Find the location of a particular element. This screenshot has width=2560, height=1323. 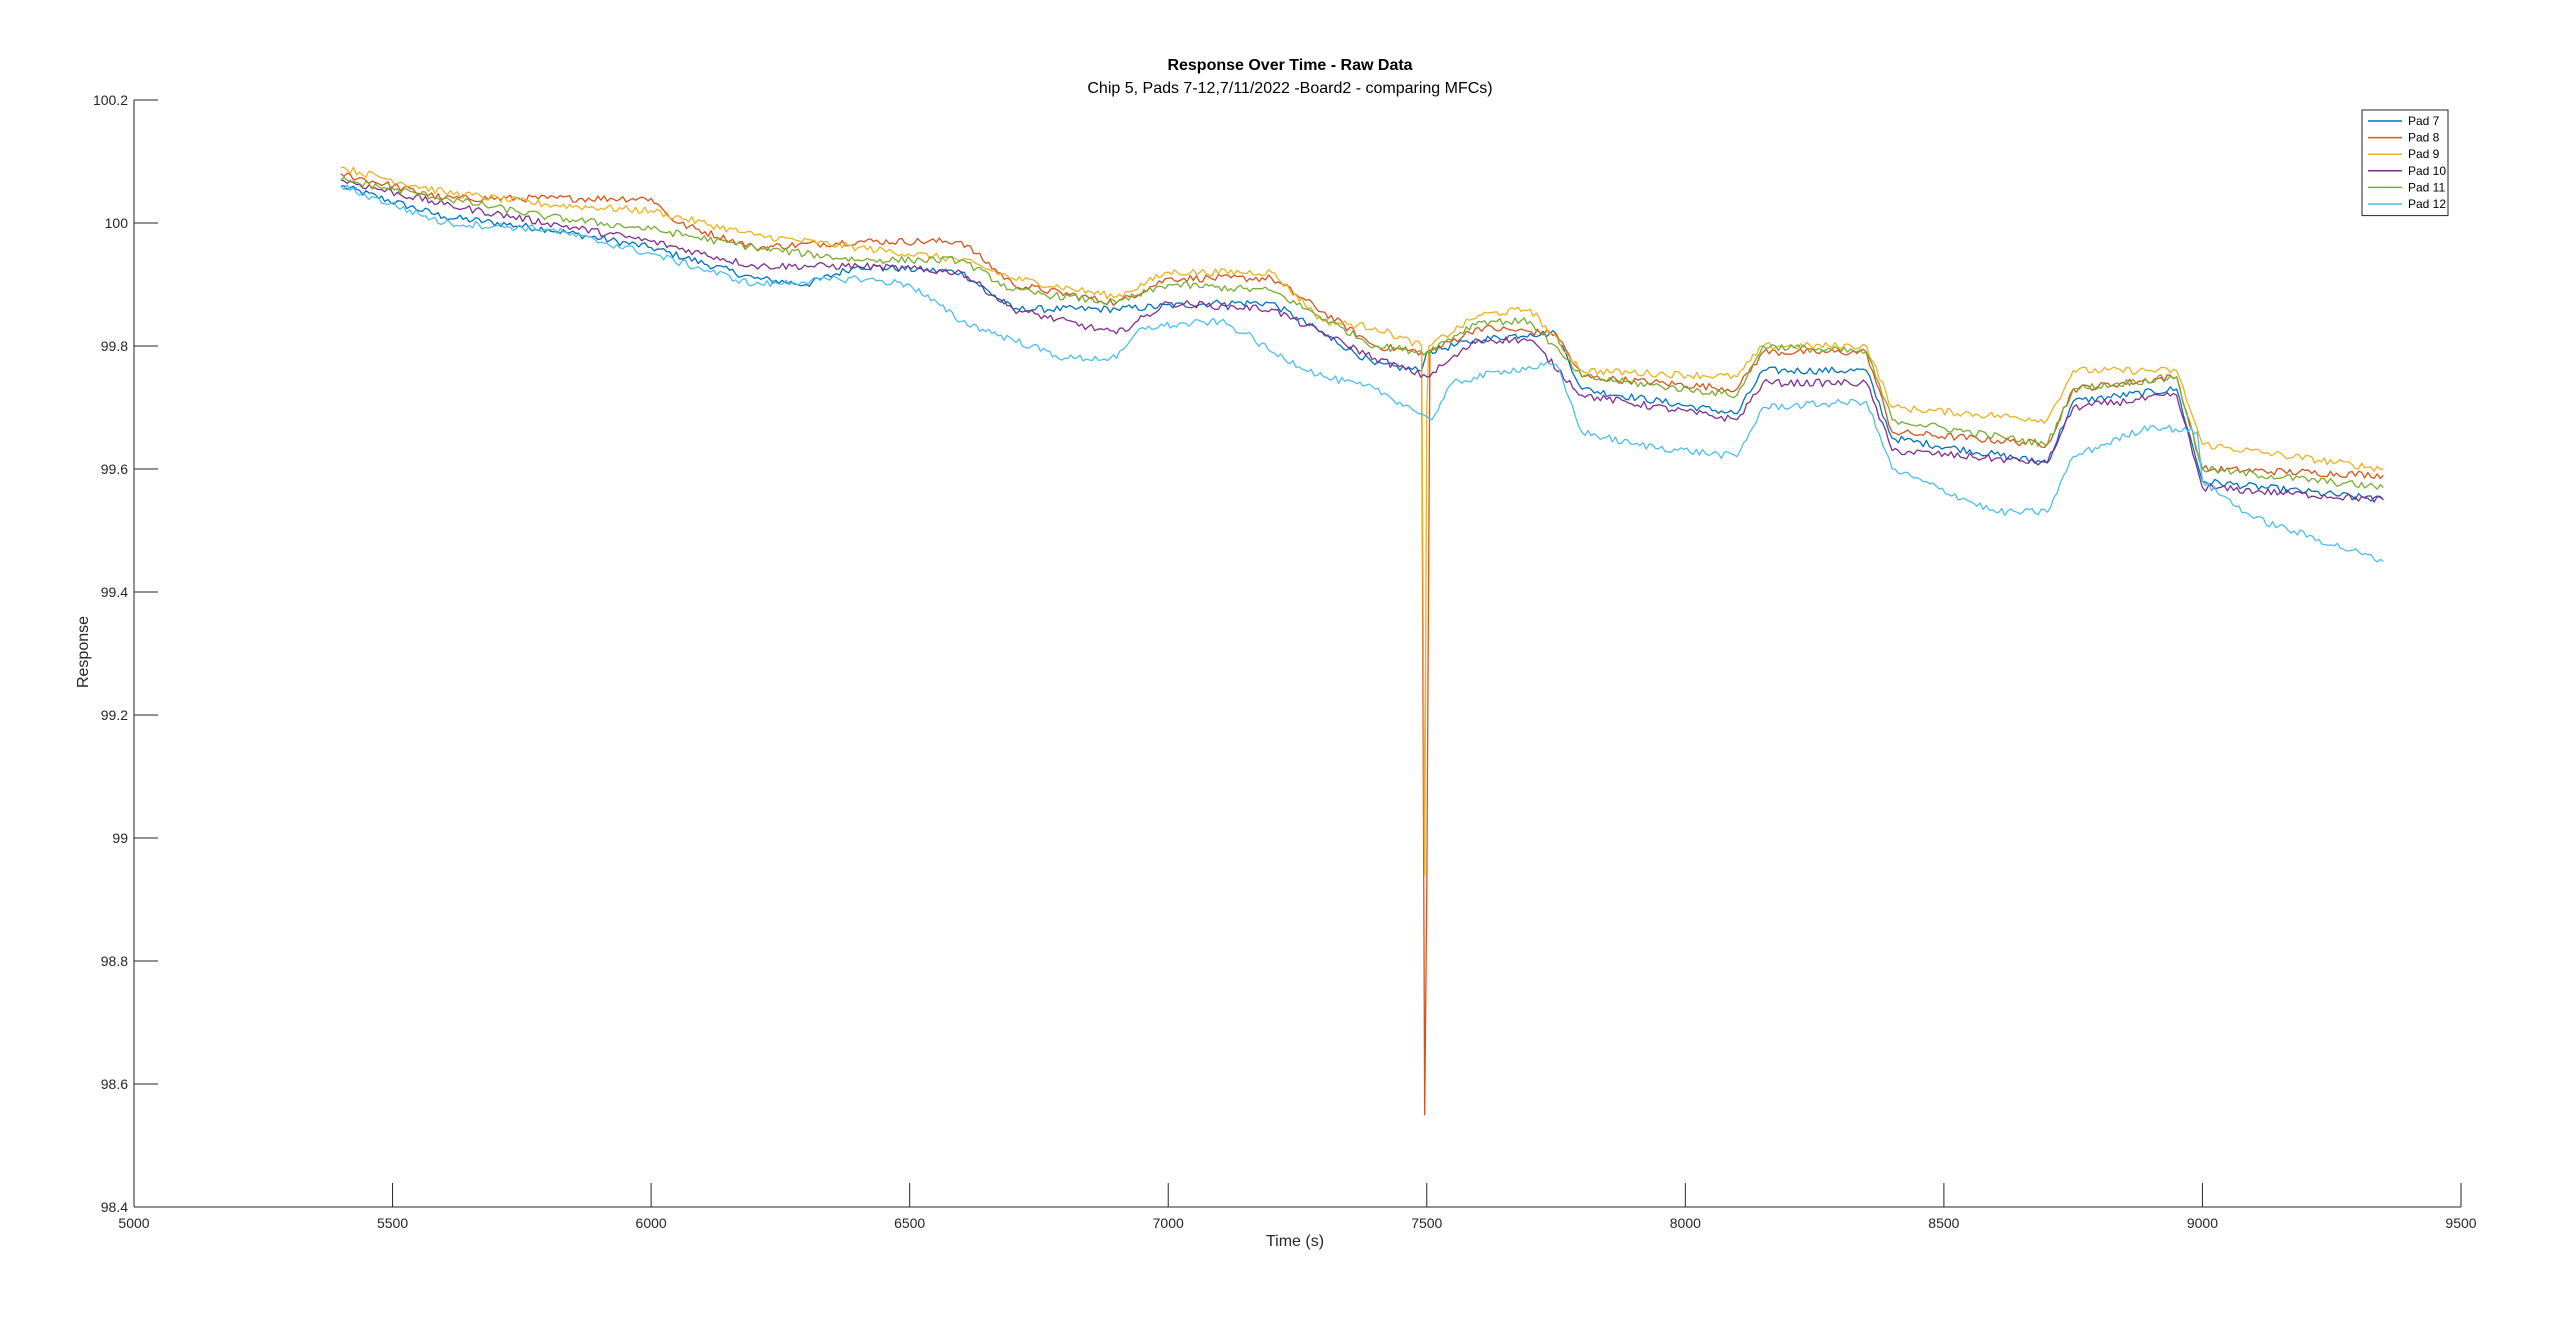

y-tick-label: 99.2 is located at coordinates (114, 715).